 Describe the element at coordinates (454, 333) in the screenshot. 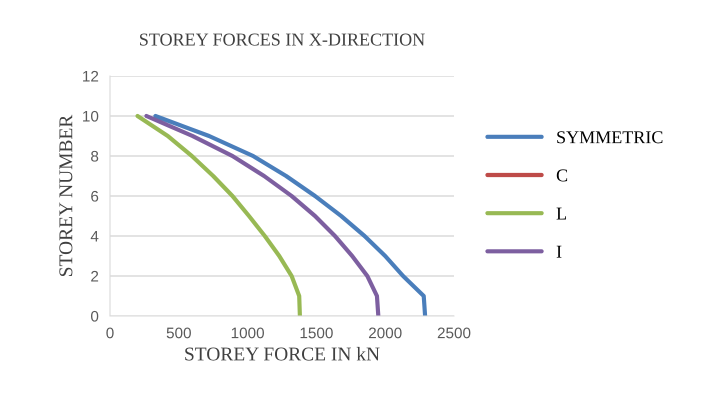

I see `x-tick-label: 2500` at that location.